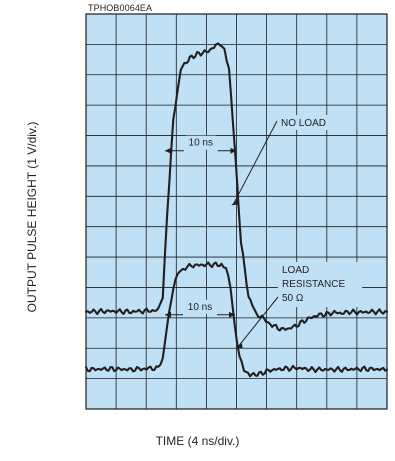 The height and width of the screenshot is (461, 395). Describe the element at coordinates (197, 441) in the screenshot. I see `x-axis-label: TIME (4 ns/div.)` at that location.